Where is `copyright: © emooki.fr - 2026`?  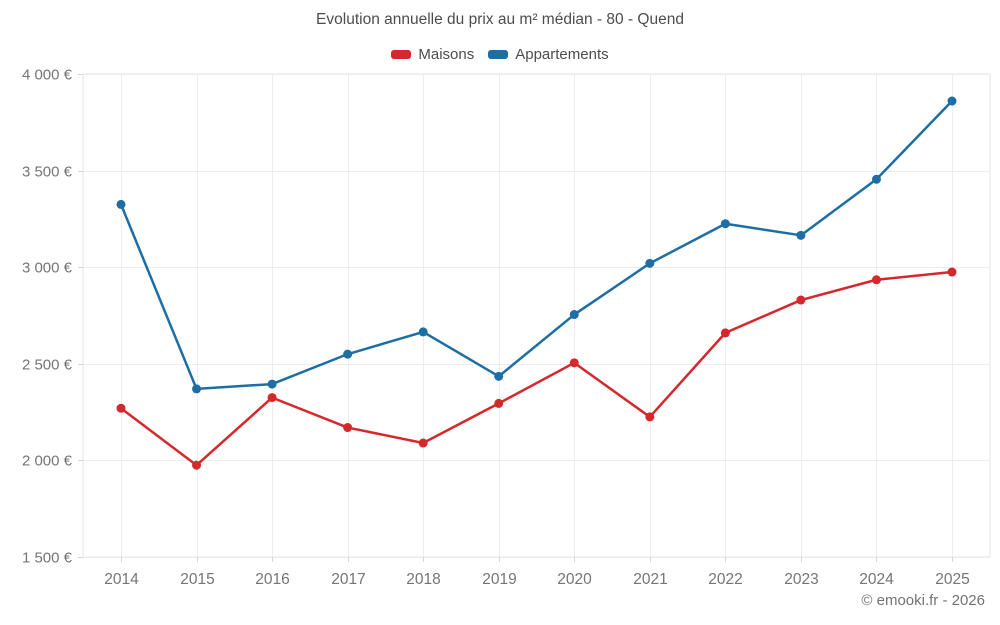 copyright: © emooki.fr - 2026 is located at coordinates (923, 600).